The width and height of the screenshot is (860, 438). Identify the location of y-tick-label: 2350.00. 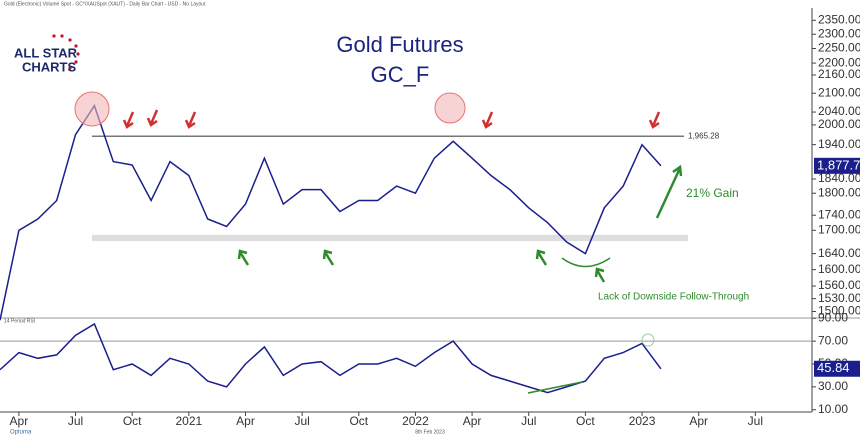
(839, 19).